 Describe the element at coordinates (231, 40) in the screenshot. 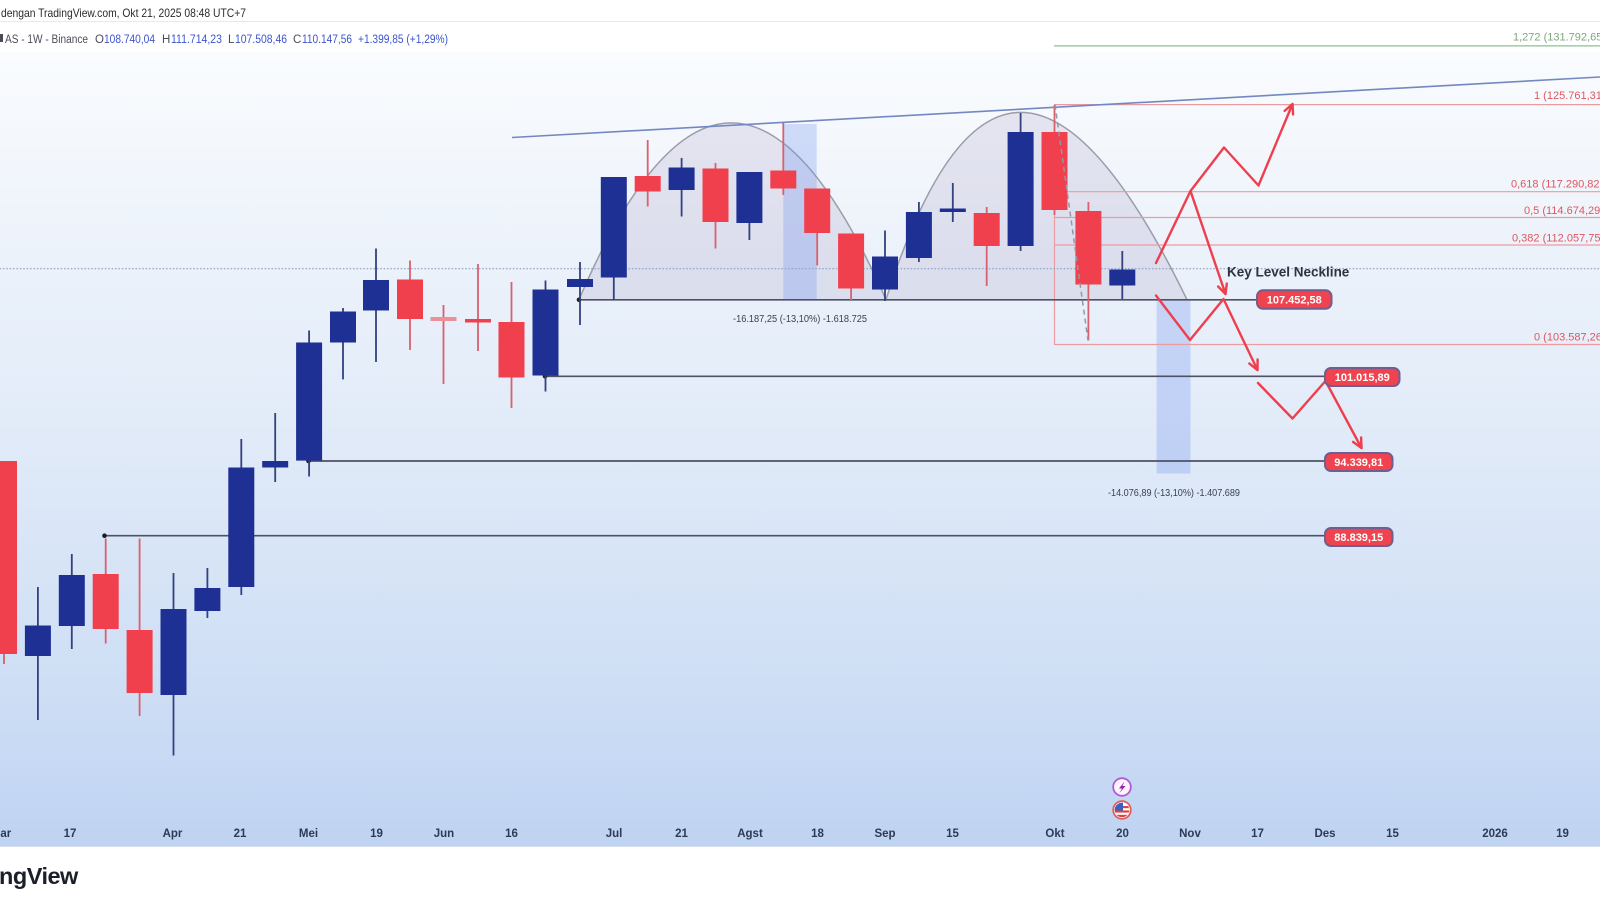

I see `svg-text: L` at that location.